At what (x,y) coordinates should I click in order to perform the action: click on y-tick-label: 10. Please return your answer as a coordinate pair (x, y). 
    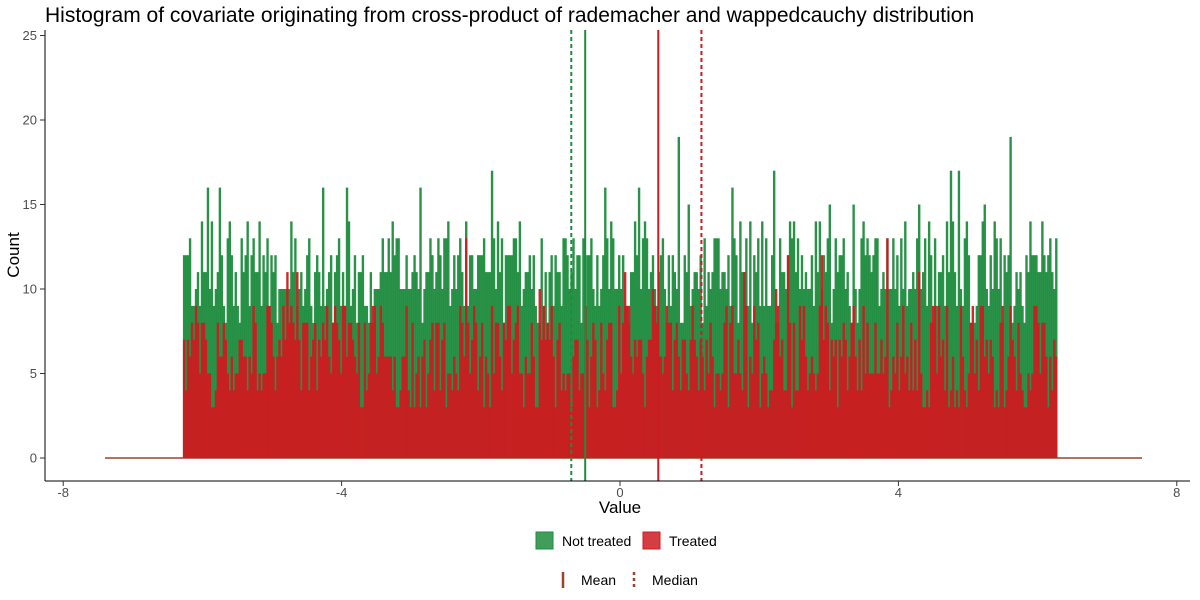
    Looking at the image, I should click on (30, 289).